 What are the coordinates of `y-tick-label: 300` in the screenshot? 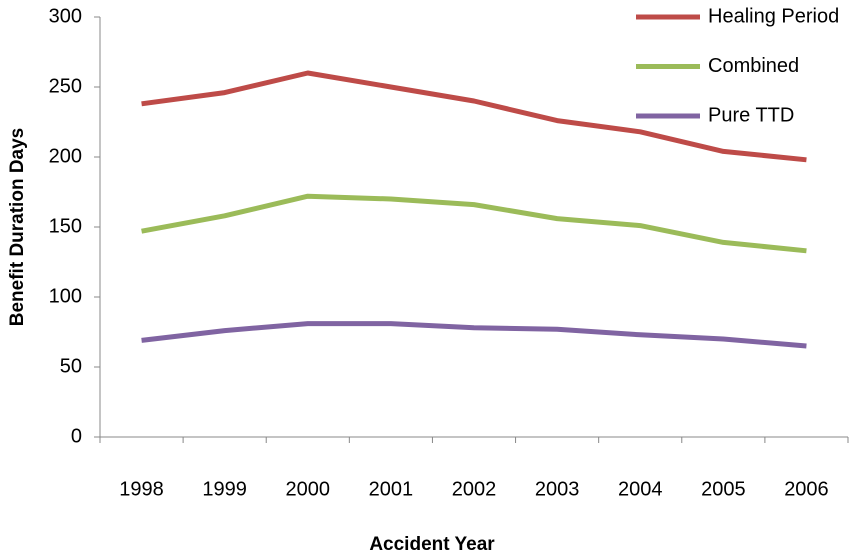 It's located at (65, 16).